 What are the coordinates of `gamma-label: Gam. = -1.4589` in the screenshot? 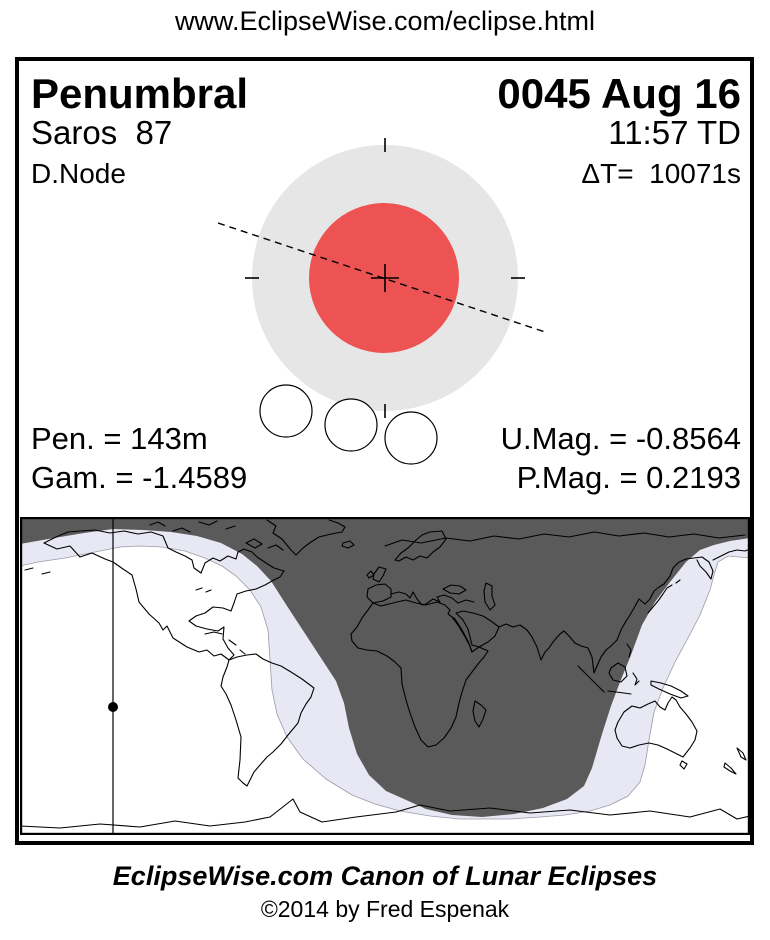 It's located at (139, 477).